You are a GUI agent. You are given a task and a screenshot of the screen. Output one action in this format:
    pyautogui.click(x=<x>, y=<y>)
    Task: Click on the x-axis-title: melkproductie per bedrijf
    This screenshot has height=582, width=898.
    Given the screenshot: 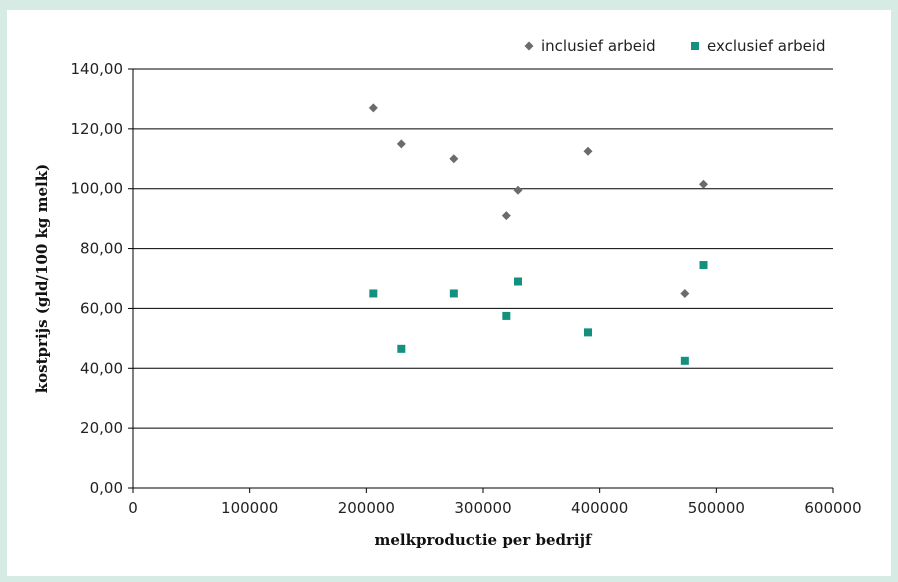 What is the action you would take?
    pyautogui.click(x=484, y=540)
    